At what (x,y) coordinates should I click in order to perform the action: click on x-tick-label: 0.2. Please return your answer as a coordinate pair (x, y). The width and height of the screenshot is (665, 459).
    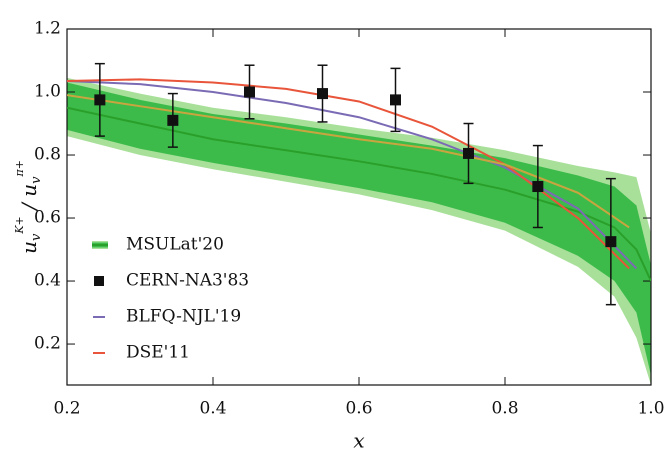
    Looking at the image, I should click on (66, 409).